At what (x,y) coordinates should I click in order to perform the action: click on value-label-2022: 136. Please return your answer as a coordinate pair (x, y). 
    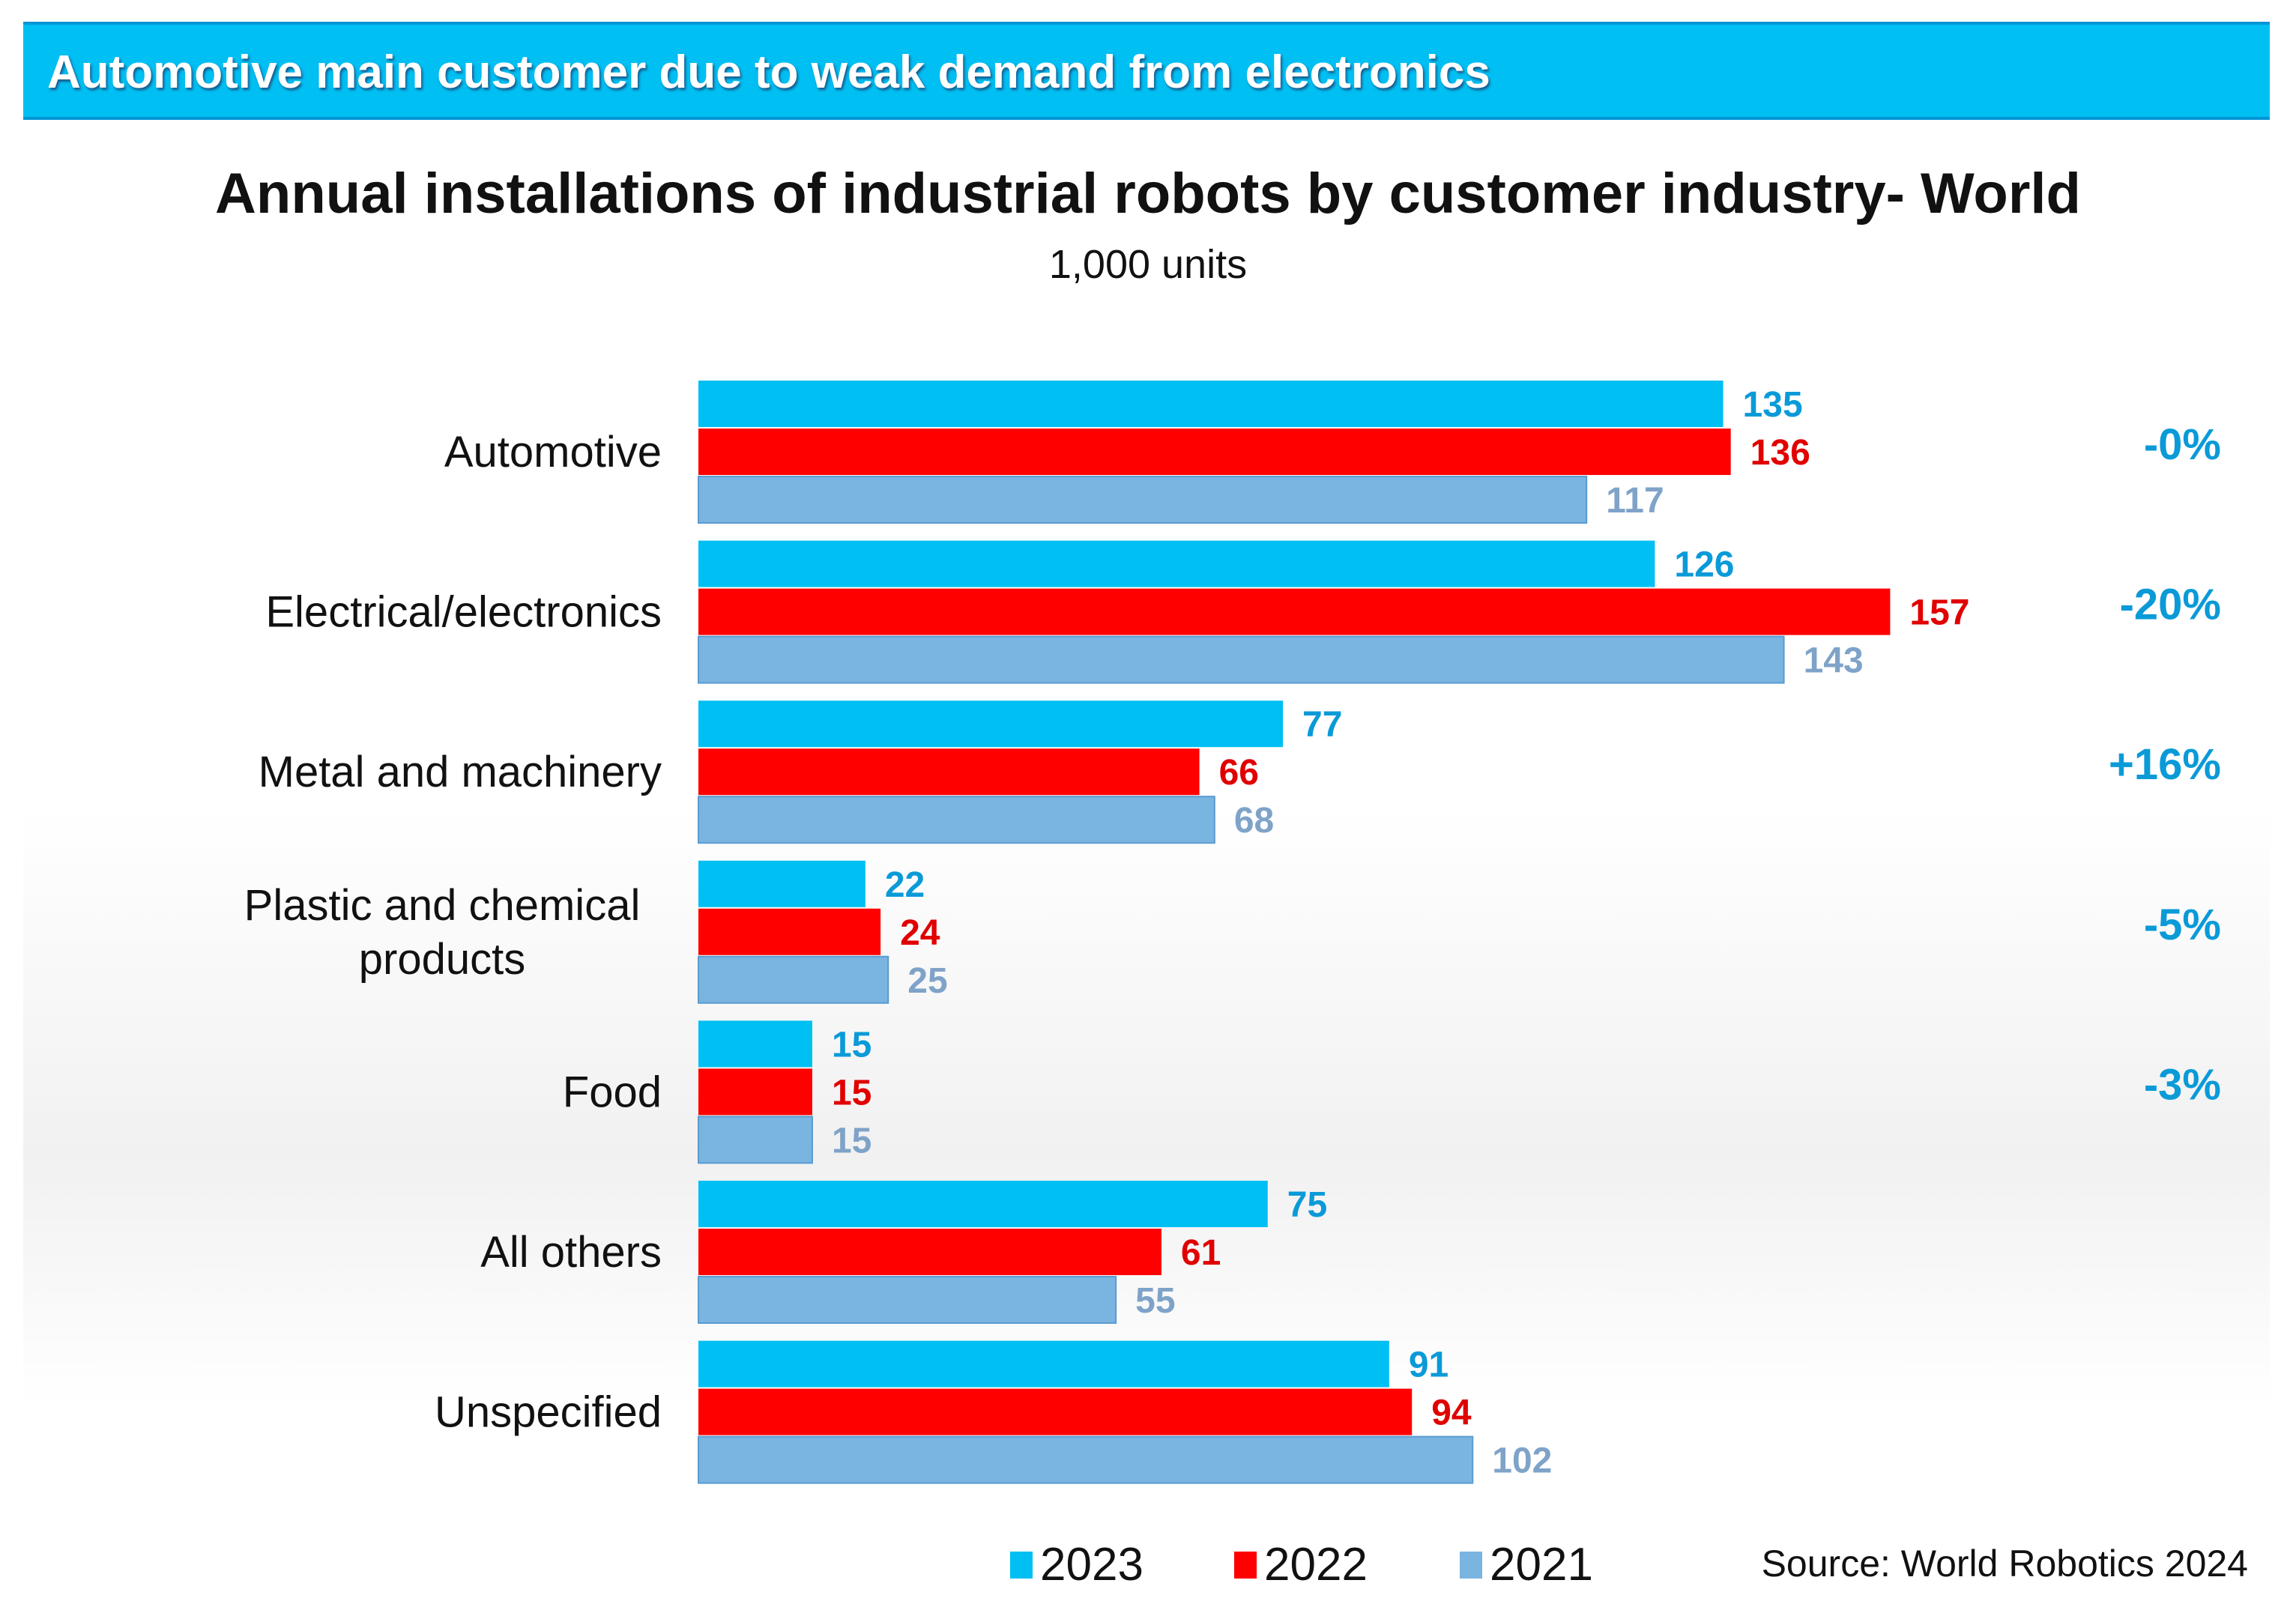
    Looking at the image, I should click on (1780, 453).